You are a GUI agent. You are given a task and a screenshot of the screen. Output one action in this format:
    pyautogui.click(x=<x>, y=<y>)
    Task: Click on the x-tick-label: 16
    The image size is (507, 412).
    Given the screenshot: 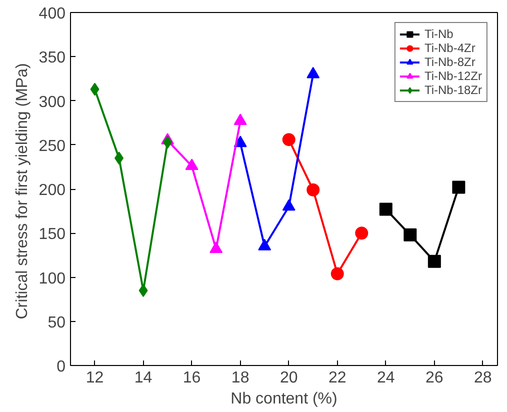 What is the action you would take?
    pyautogui.click(x=191, y=378)
    